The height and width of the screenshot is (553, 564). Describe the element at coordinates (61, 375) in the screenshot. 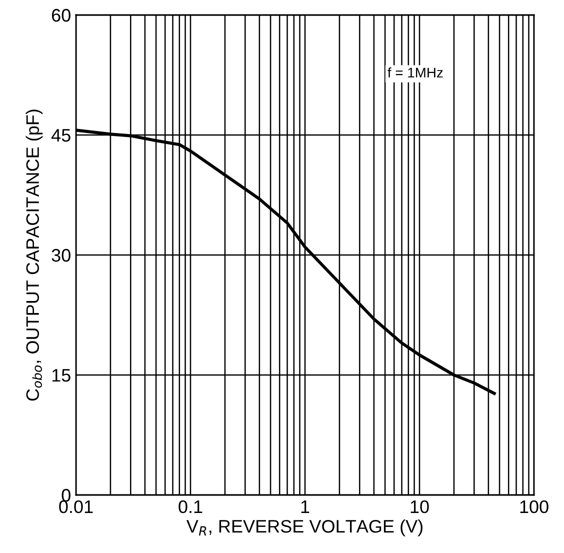

I see `y-tick-label: 15` at that location.